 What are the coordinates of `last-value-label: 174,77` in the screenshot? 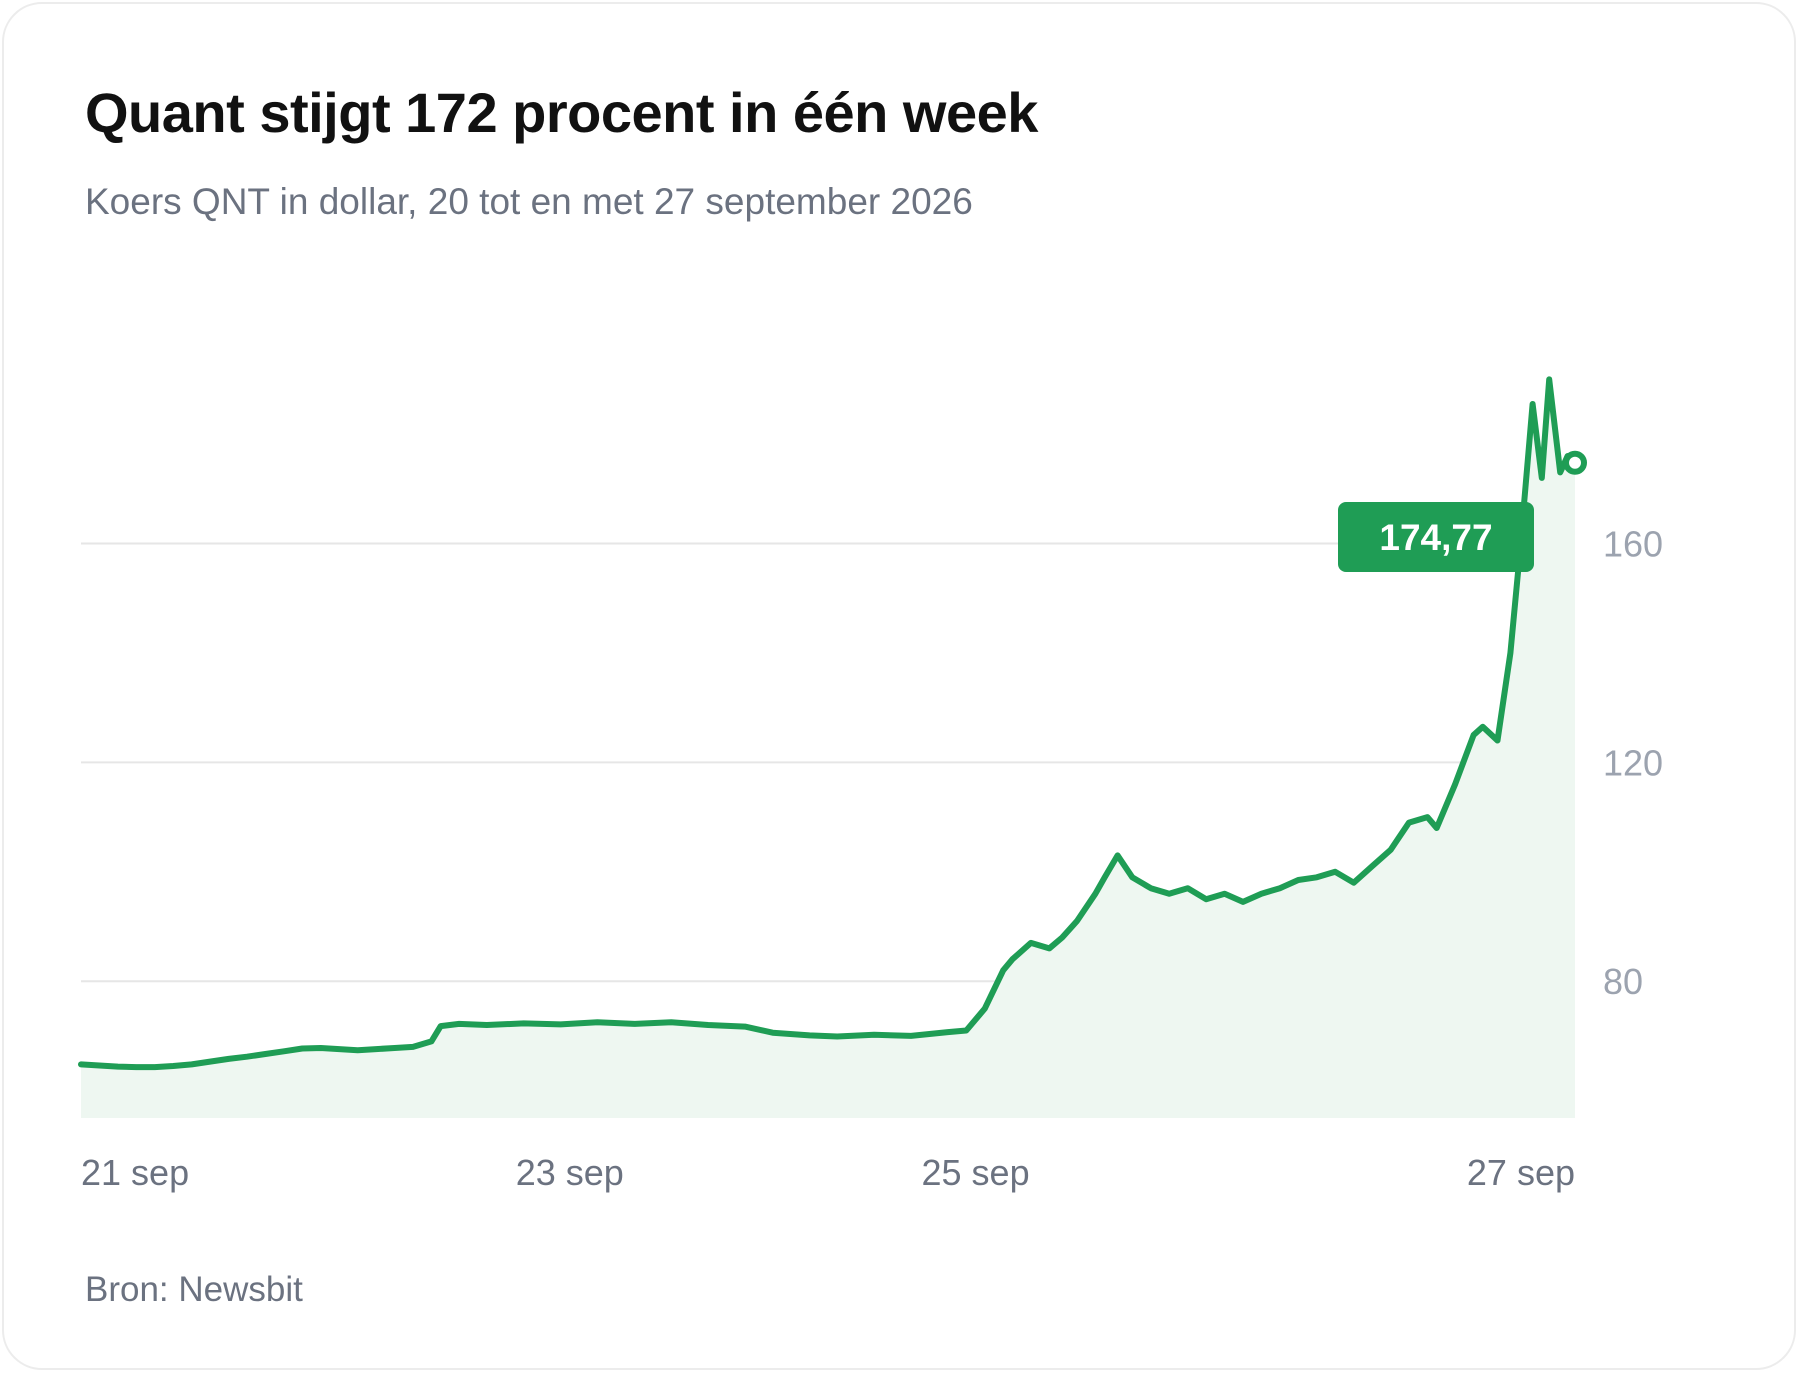 It's located at (1435, 537).